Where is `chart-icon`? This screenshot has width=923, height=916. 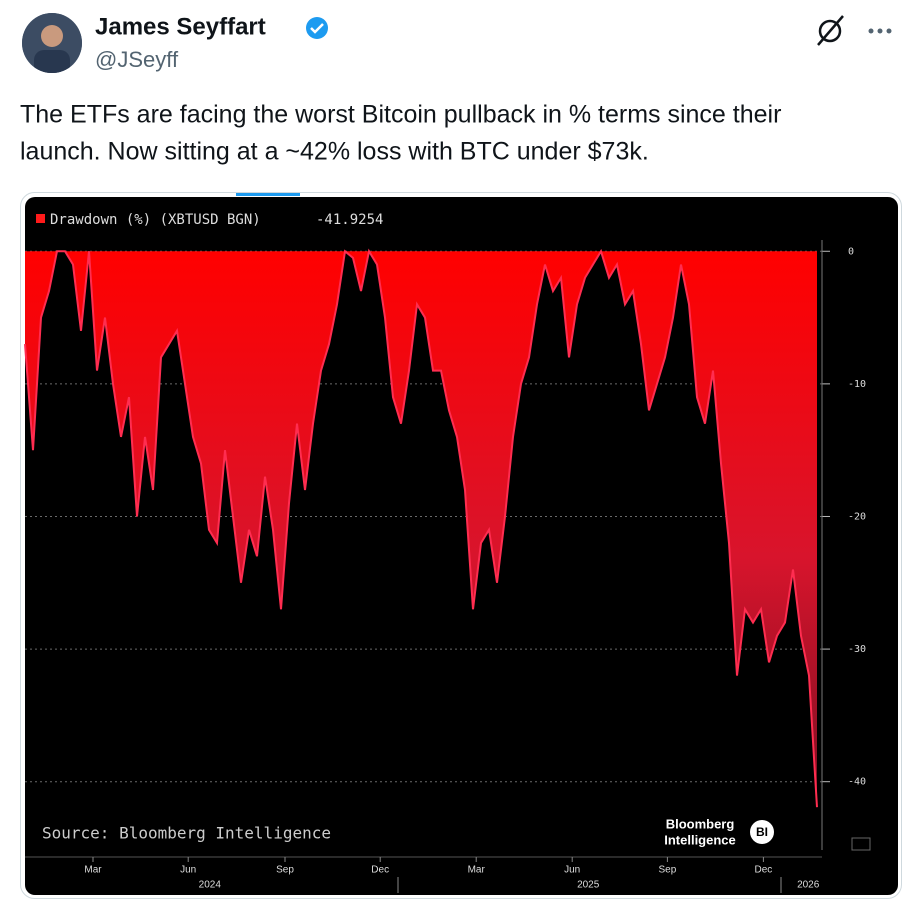
chart-icon is located at coordinates (861, 844).